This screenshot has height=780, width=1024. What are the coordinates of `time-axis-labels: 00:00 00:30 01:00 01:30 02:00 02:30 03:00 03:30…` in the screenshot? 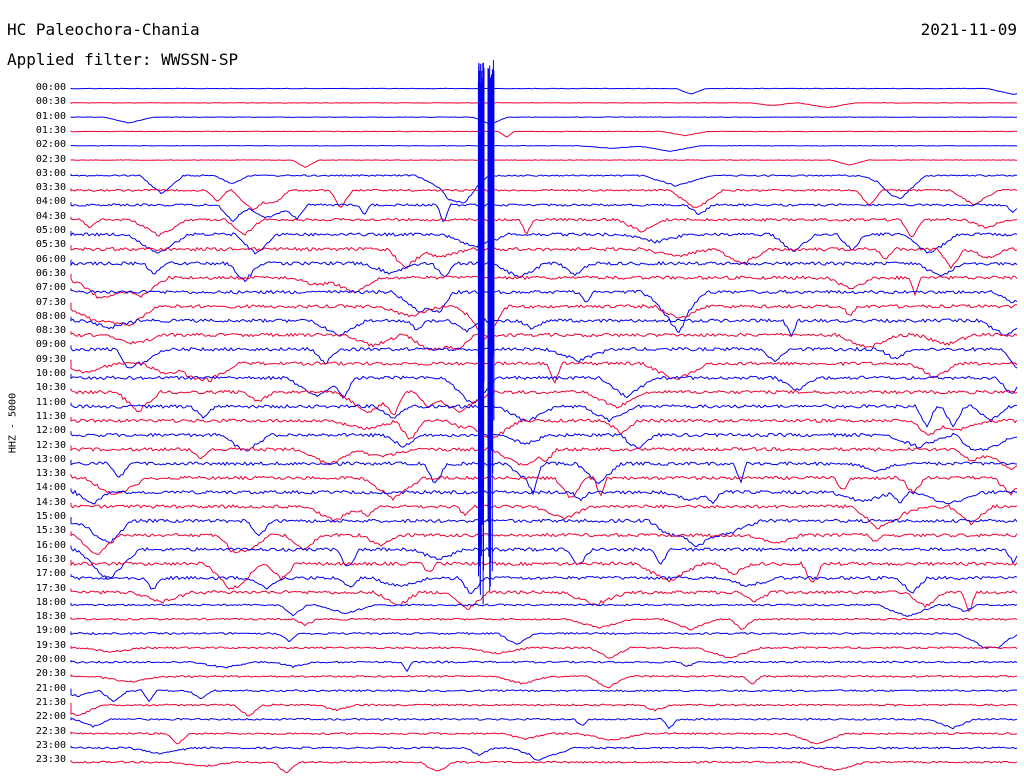 It's located at (33, 390).